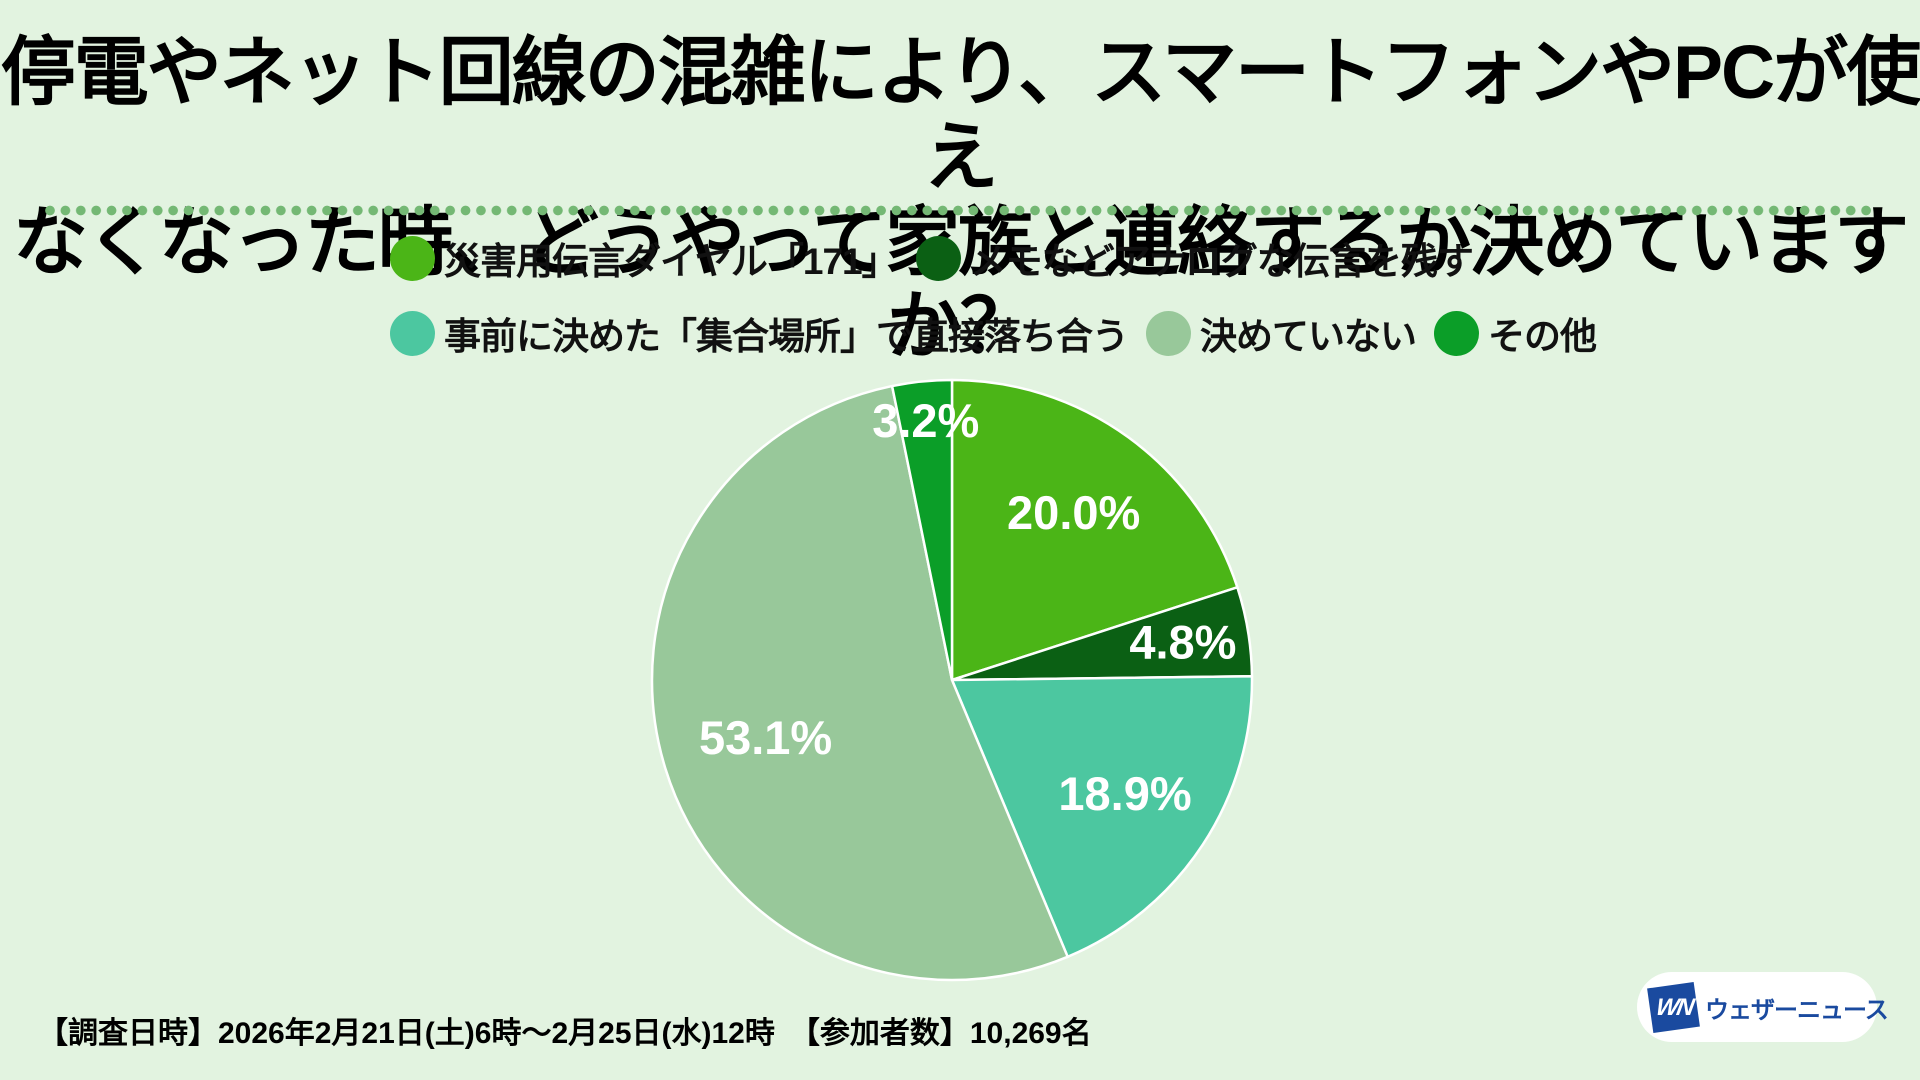  Describe the element at coordinates (1542, 336) in the screenshot. I see `legend-label: その他` at that location.